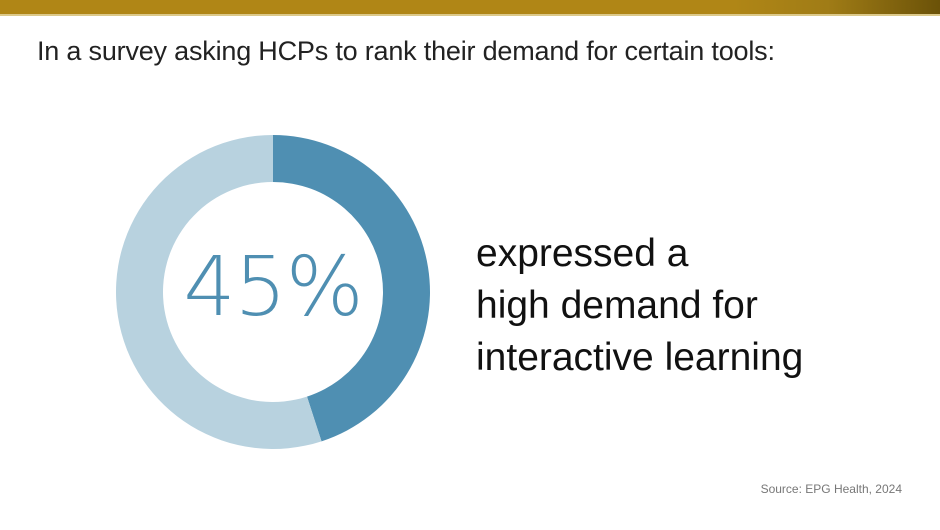 The height and width of the screenshot is (530, 940). Describe the element at coordinates (617, 305) in the screenshot. I see `description-line-2: high demand for` at that location.